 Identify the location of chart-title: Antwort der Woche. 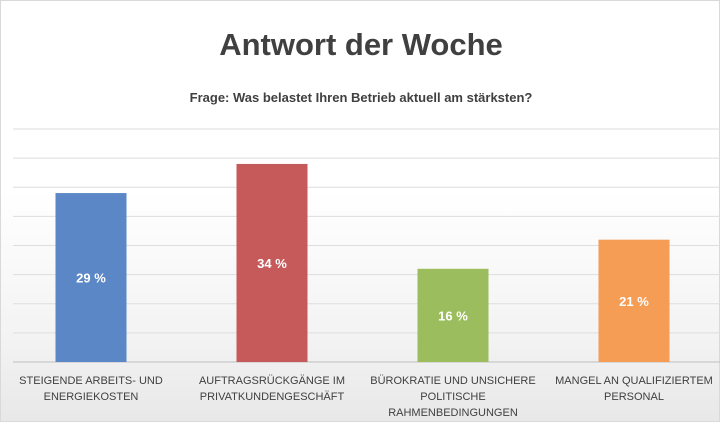
(361, 44).